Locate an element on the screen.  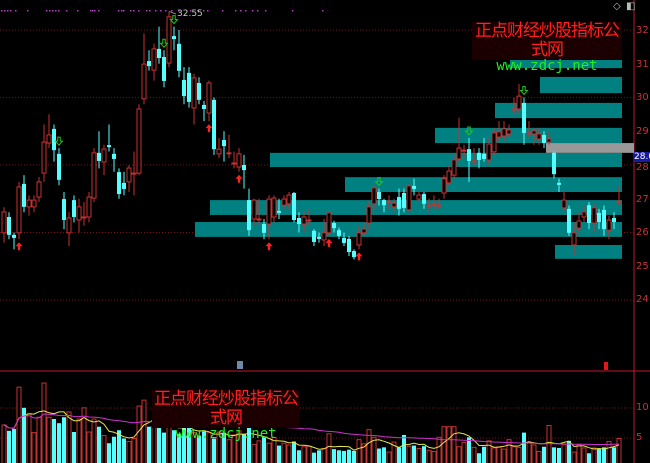
diamond-icon: ◇ is located at coordinates (617, 6).